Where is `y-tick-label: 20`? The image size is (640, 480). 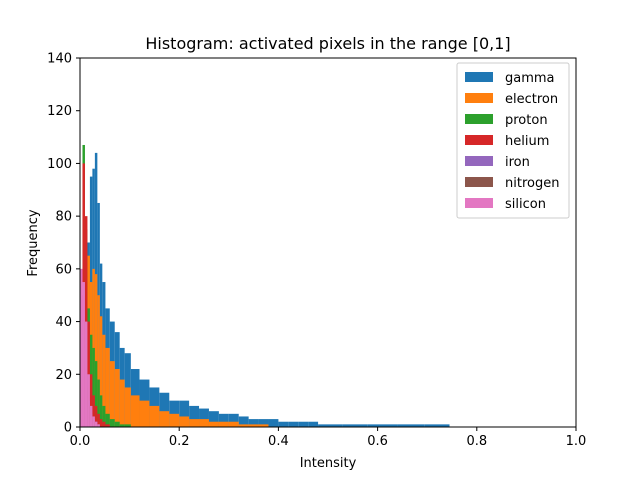 y-tick-label: 20 is located at coordinates (63, 375).